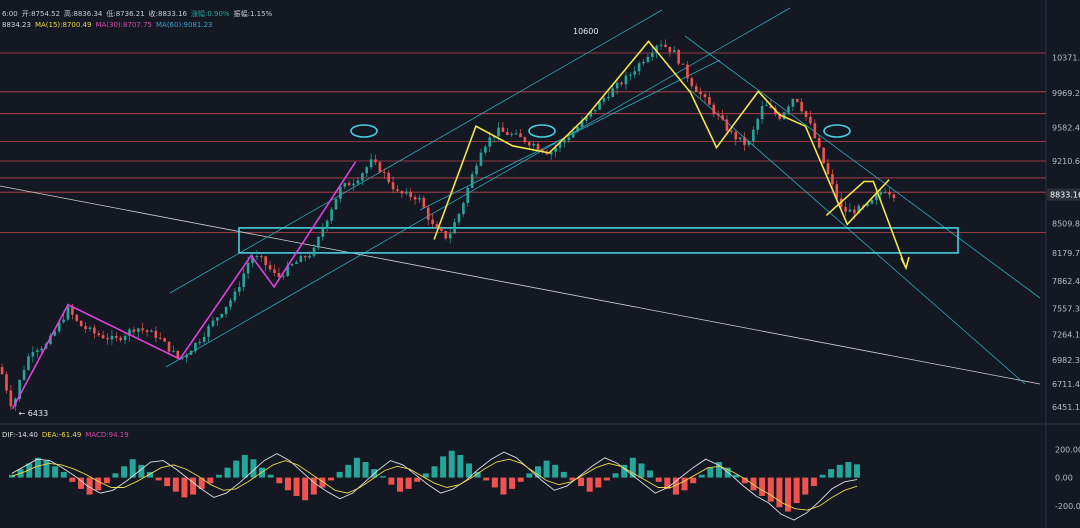 The image size is (1080, 528). I want to click on channel-mid, so click(570, 135).